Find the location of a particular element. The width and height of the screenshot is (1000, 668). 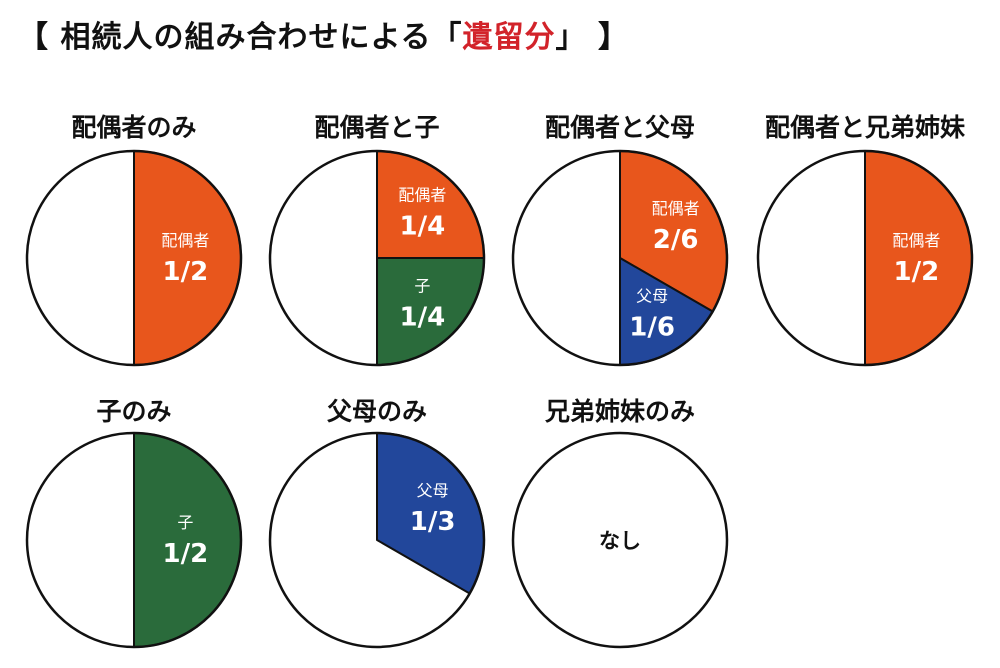

chart-title-spouse-and-child: 配偶者と子 is located at coordinates (377, 127).